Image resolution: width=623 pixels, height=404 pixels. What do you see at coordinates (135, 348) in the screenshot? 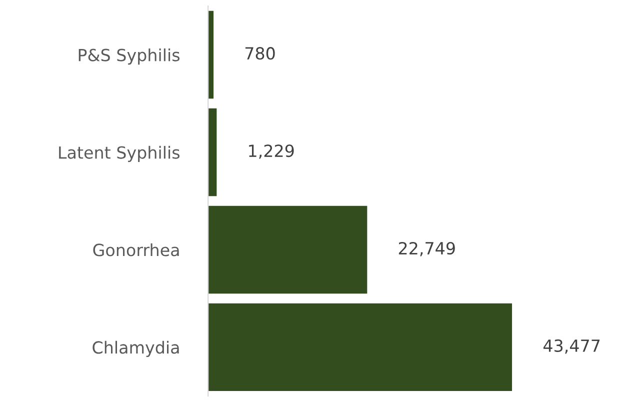
I see `y-tick-label: Chlamydia` at bounding box center [135, 348].